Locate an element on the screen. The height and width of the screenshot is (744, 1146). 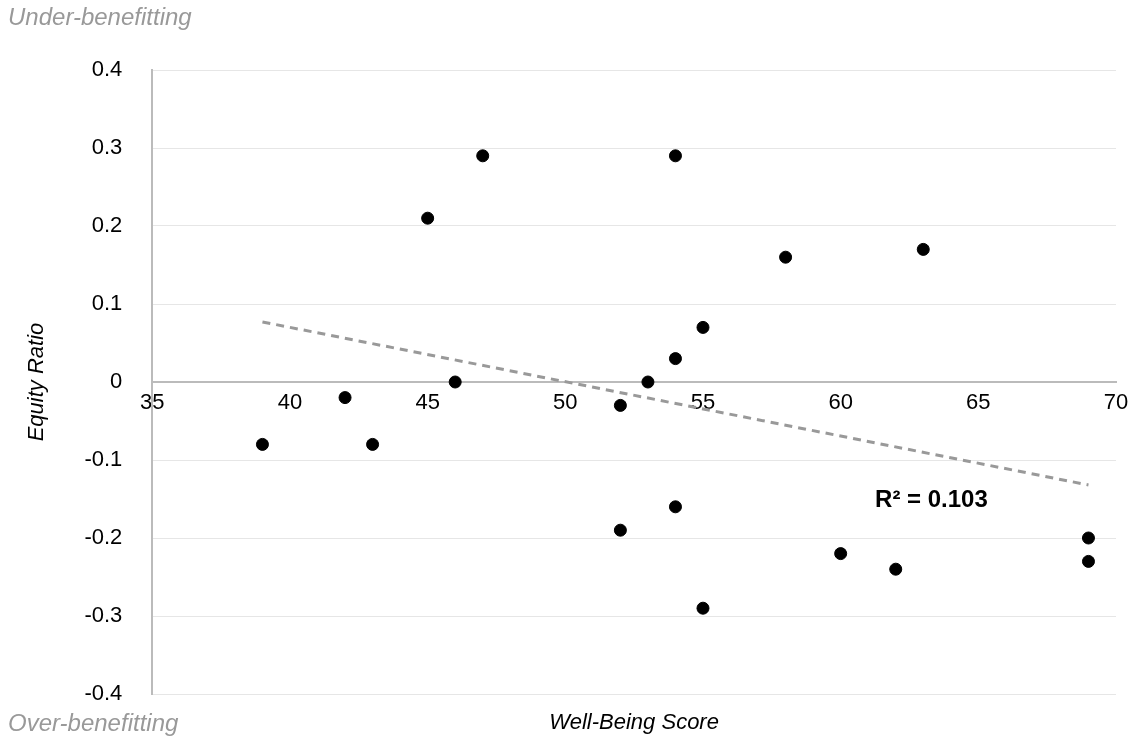
text: Under-benefitting is located at coordinates (100, 16).